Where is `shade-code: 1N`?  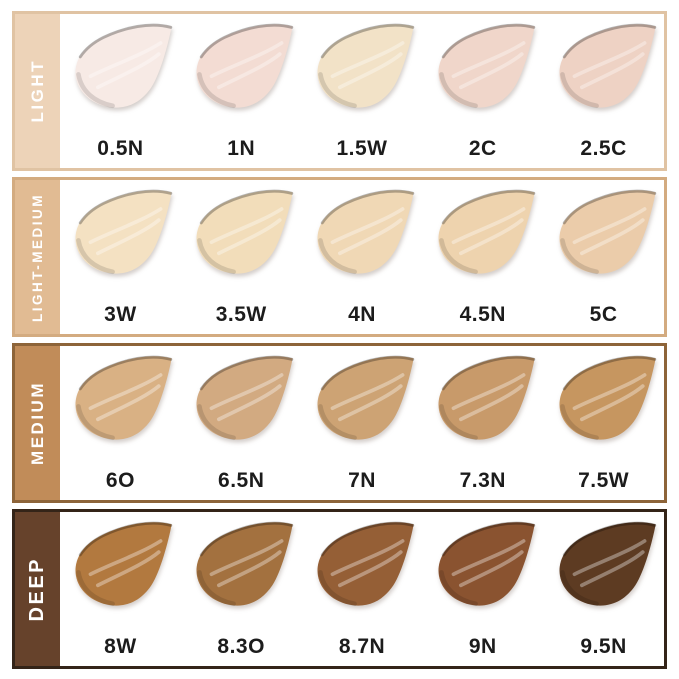 shade-code: 1N is located at coordinates (241, 148).